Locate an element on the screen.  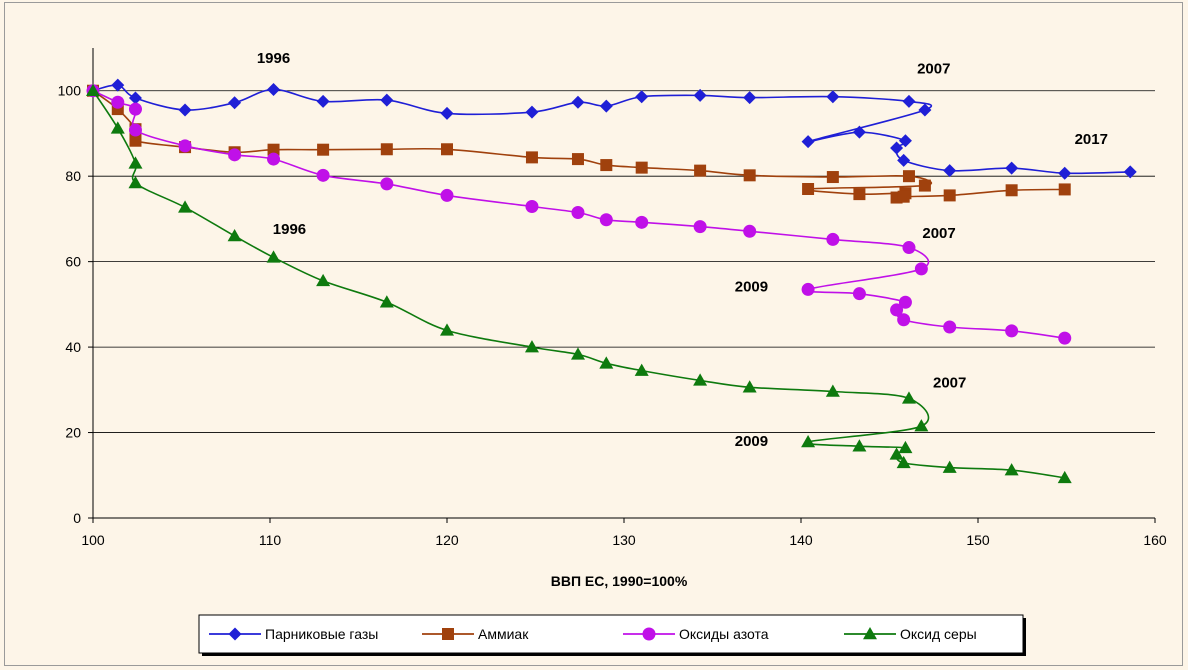
x-tick-label: 110 is located at coordinates (270, 540).